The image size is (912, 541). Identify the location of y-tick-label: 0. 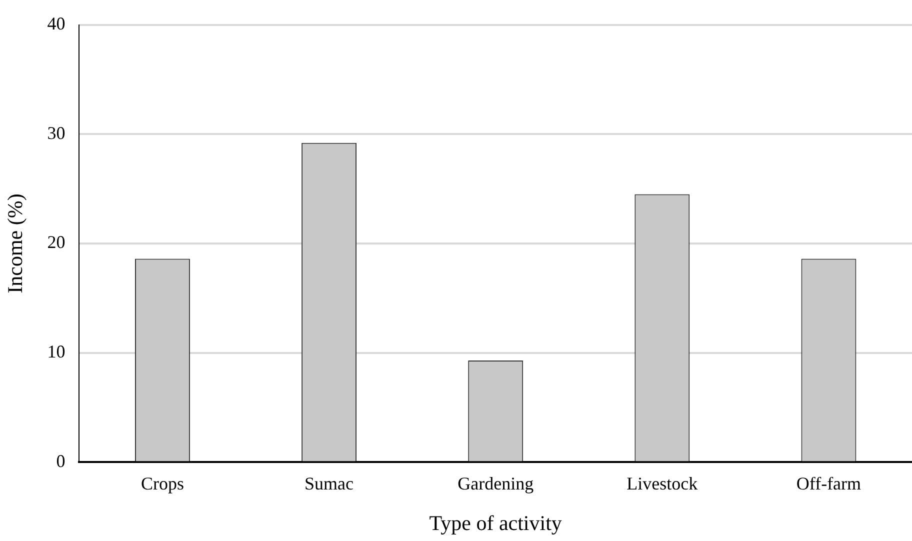
(61, 460).